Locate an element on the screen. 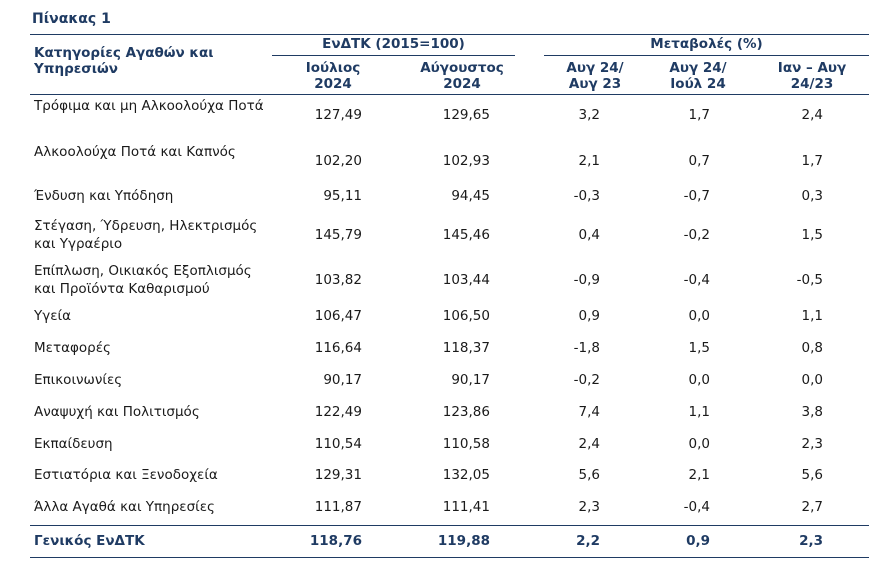 Image resolution: width=894 pixels, height=569 pixels. category-label: Άλλα Αγαθά και Υπηρεσίες is located at coordinates (124, 507).